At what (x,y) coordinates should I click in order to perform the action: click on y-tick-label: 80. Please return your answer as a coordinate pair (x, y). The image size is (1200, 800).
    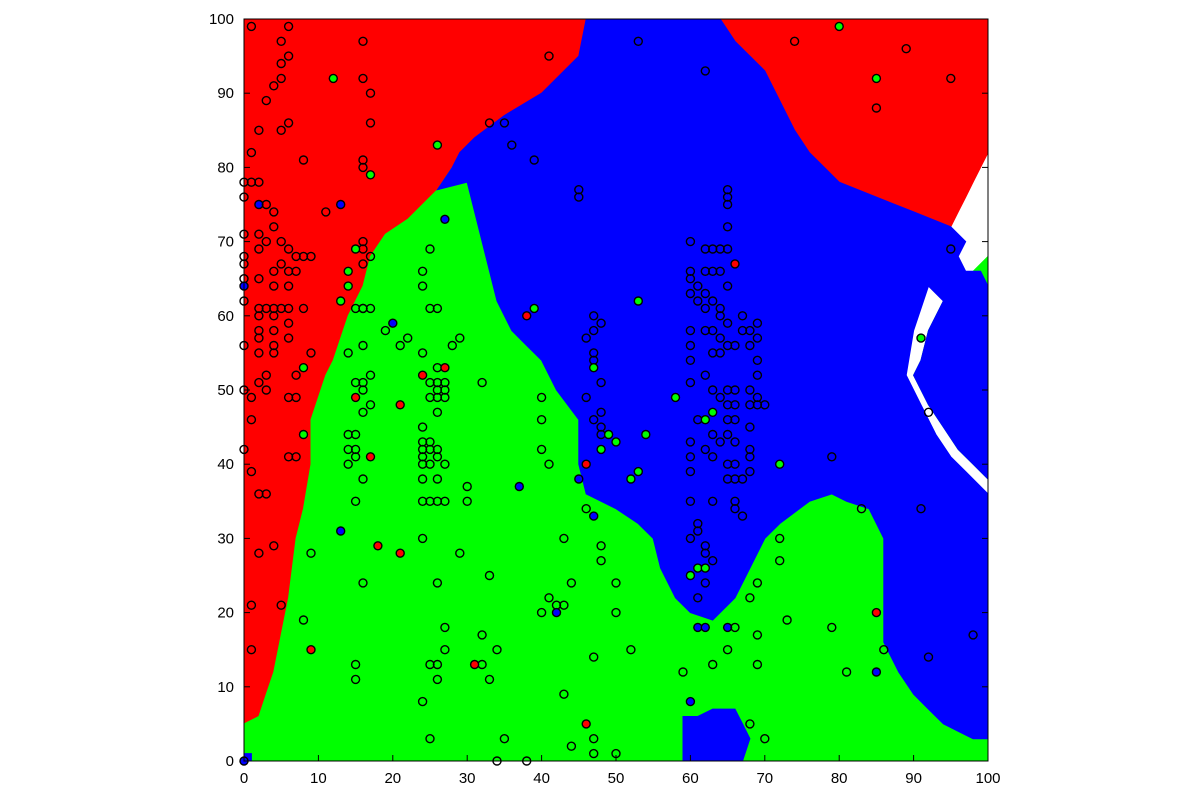
    Looking at the image, I should click on (225, 167).